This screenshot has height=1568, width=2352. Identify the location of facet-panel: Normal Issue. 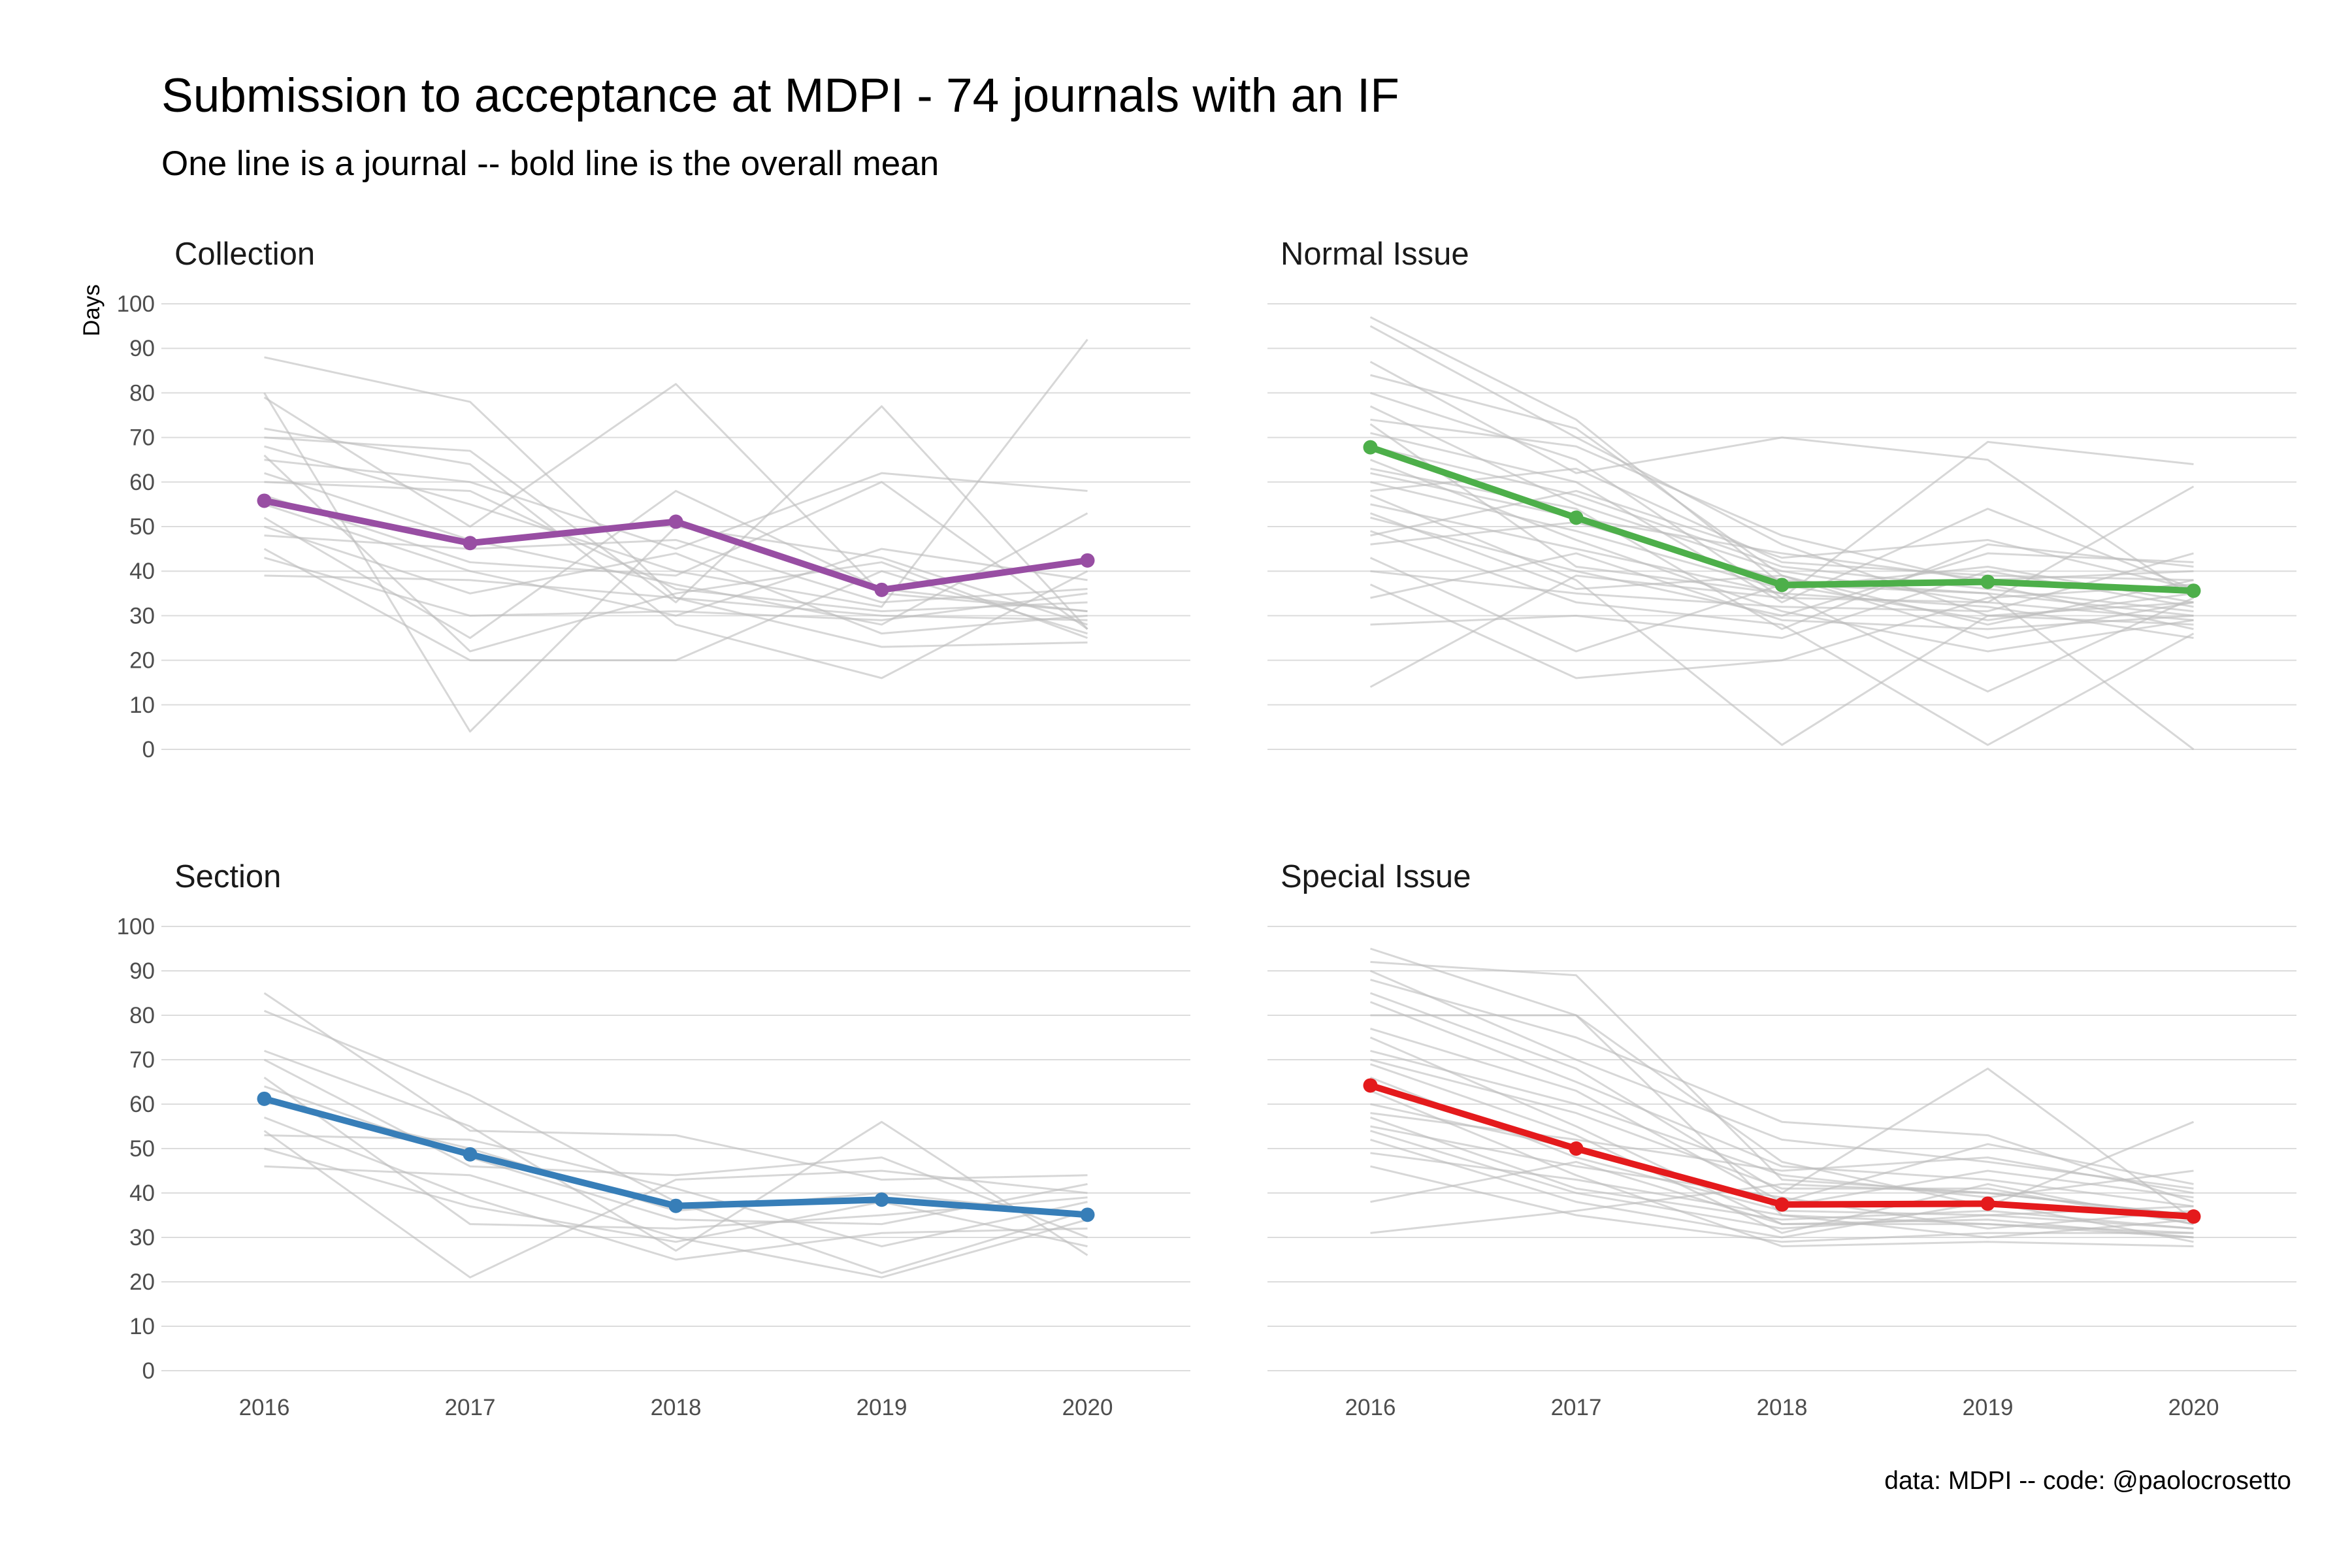
(1781, 494).